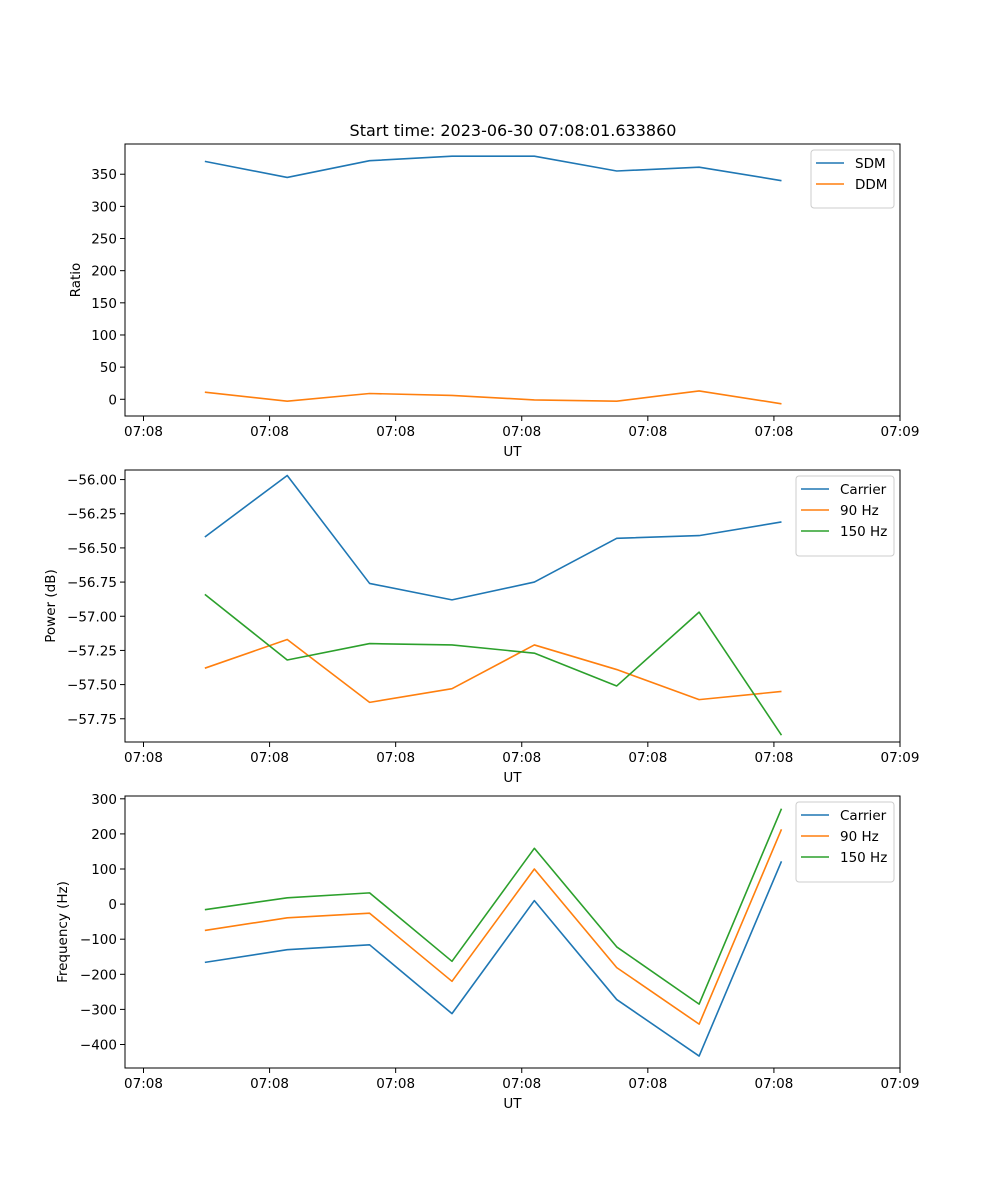 This screenshot has width=1000, height=1200. What do you see at coordinates (870, 164) in the screenshot?
I see `legend-label: SDM` at bounding box center [870, 164].